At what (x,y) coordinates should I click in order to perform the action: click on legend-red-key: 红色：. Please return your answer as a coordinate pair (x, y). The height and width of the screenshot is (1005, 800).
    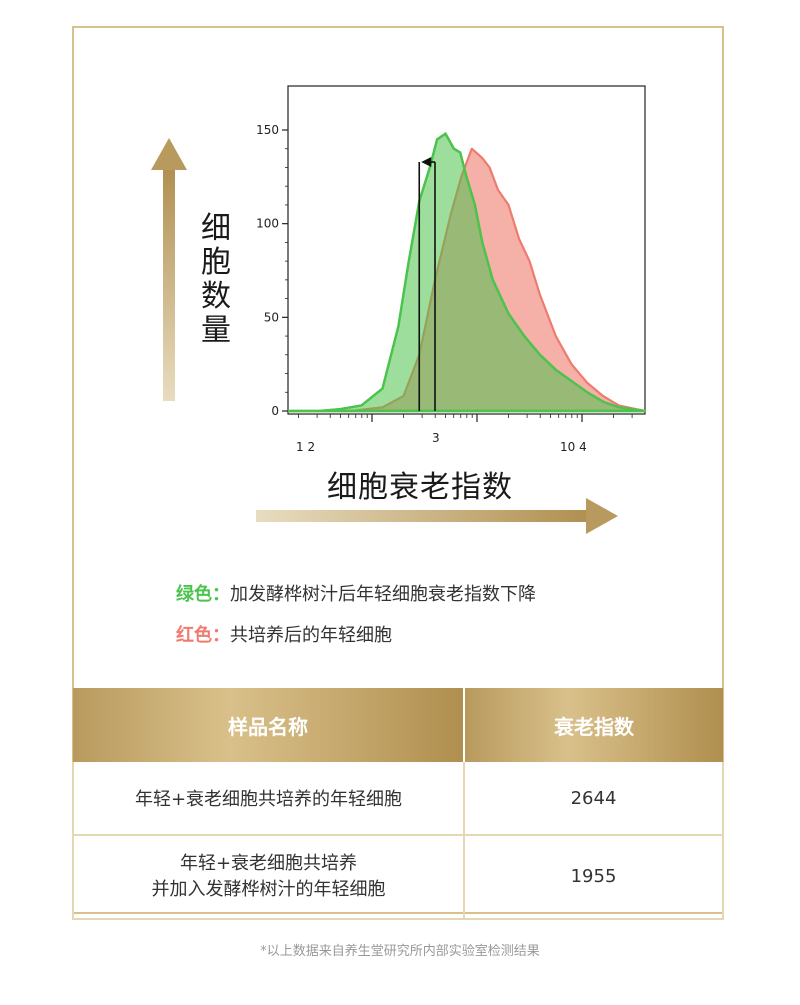
    Looking at the image, I should click on (203, 635).